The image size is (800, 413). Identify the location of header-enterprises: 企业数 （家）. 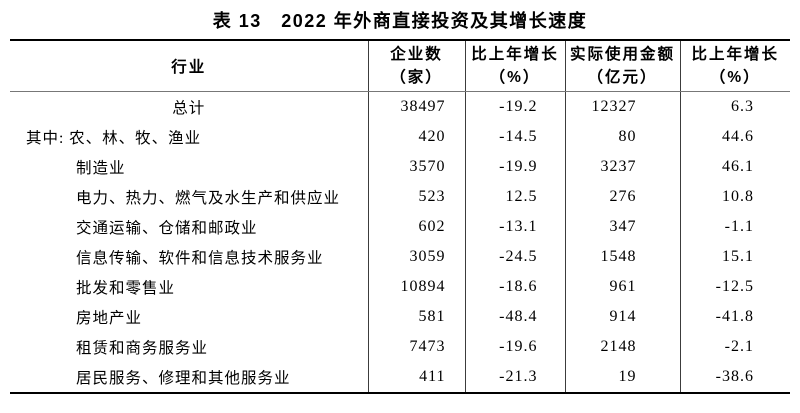
(417, 66).